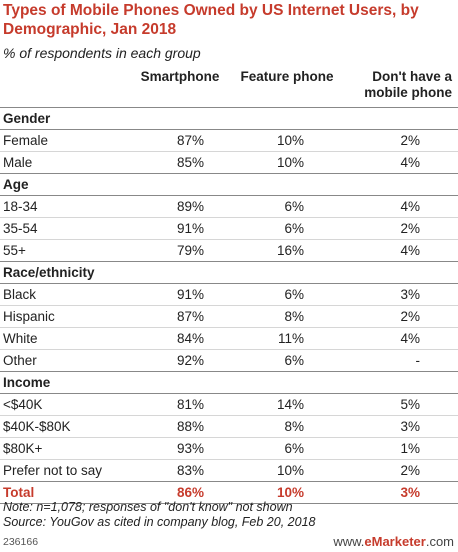  What do you see at coordinates (27, 118) in the screenshot?
I see `group-label: Gender` at bounding box center [27, 118].